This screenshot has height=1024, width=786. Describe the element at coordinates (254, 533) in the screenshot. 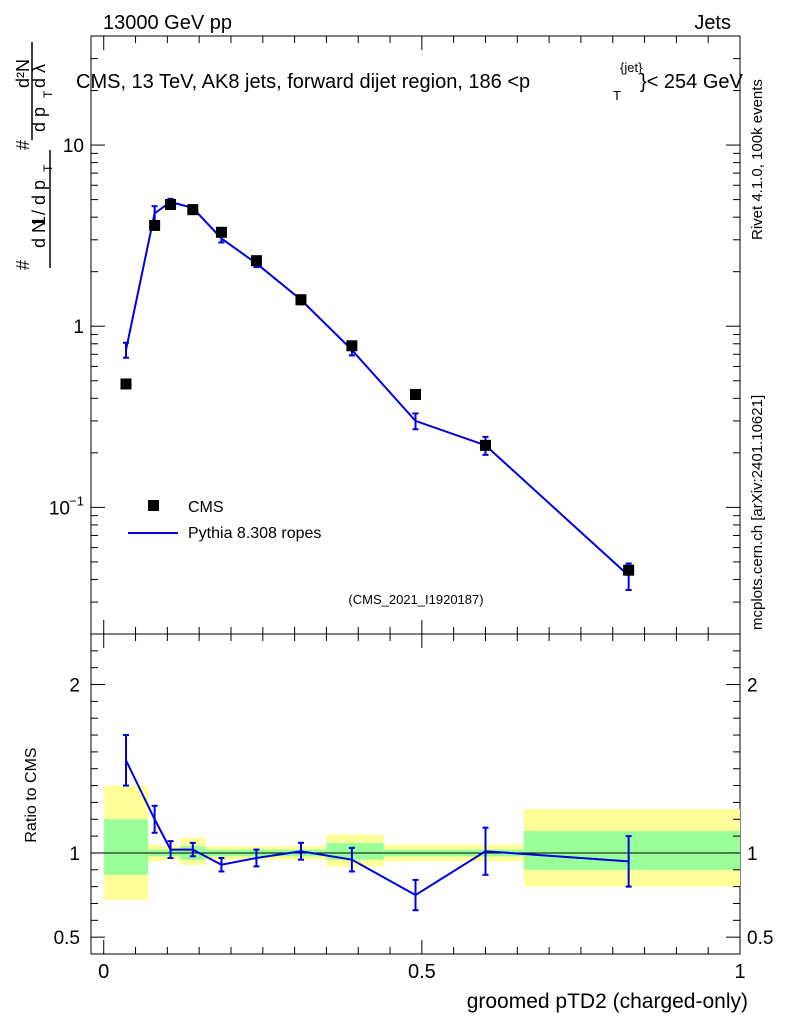

I see `legend-mc-label: Pythia 8.308 ropes` at that location.